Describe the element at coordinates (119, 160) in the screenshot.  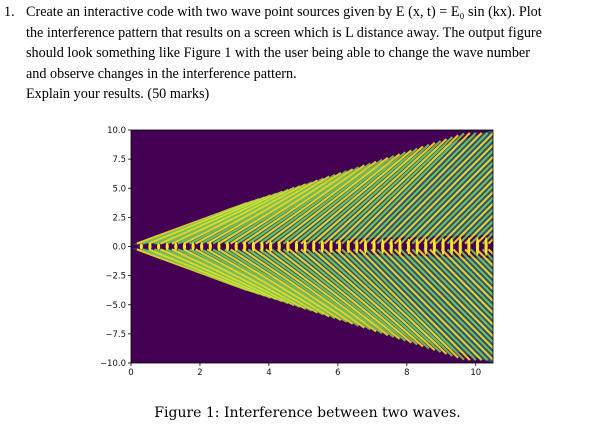
I see `y-tick-label: 7.5` at that location.